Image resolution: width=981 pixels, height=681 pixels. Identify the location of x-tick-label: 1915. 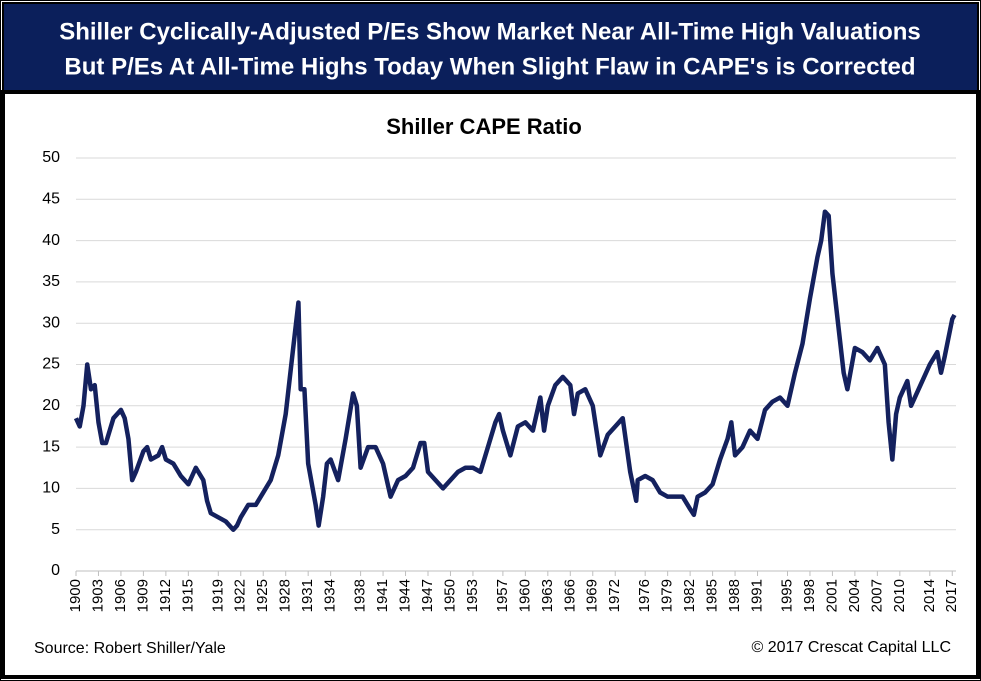
(187, 595).